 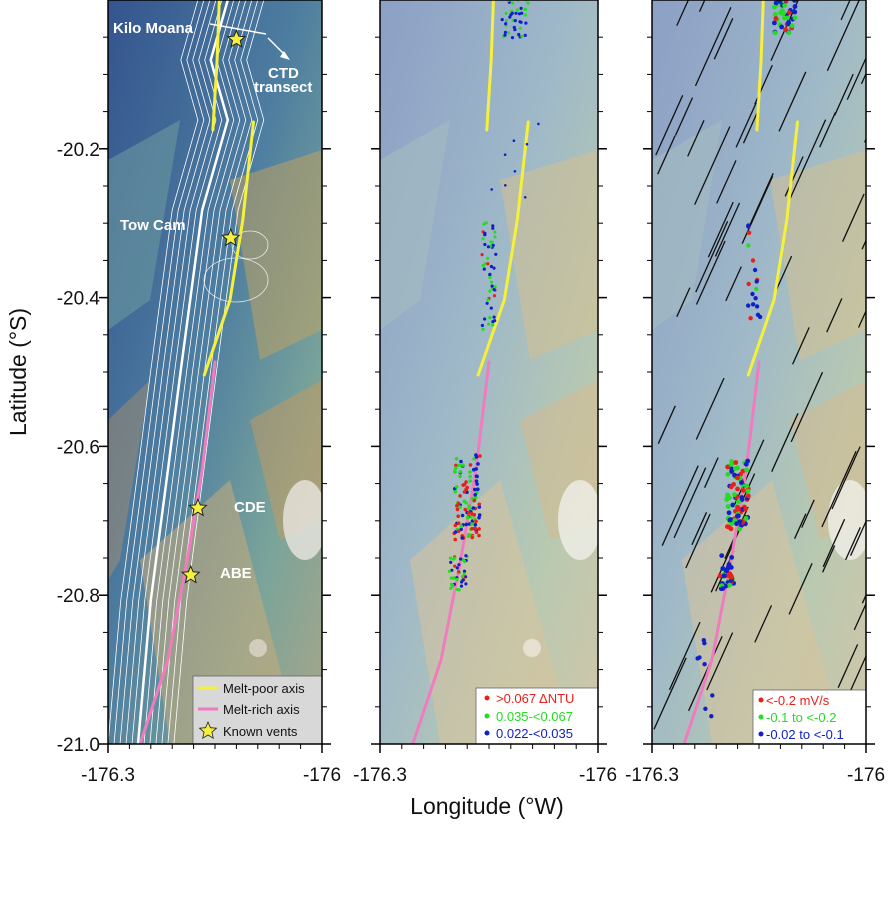 What do you see at coordinates (761, 734) in the screenshot?
I see `legend-dot-low` at bounding box center [761, 734].